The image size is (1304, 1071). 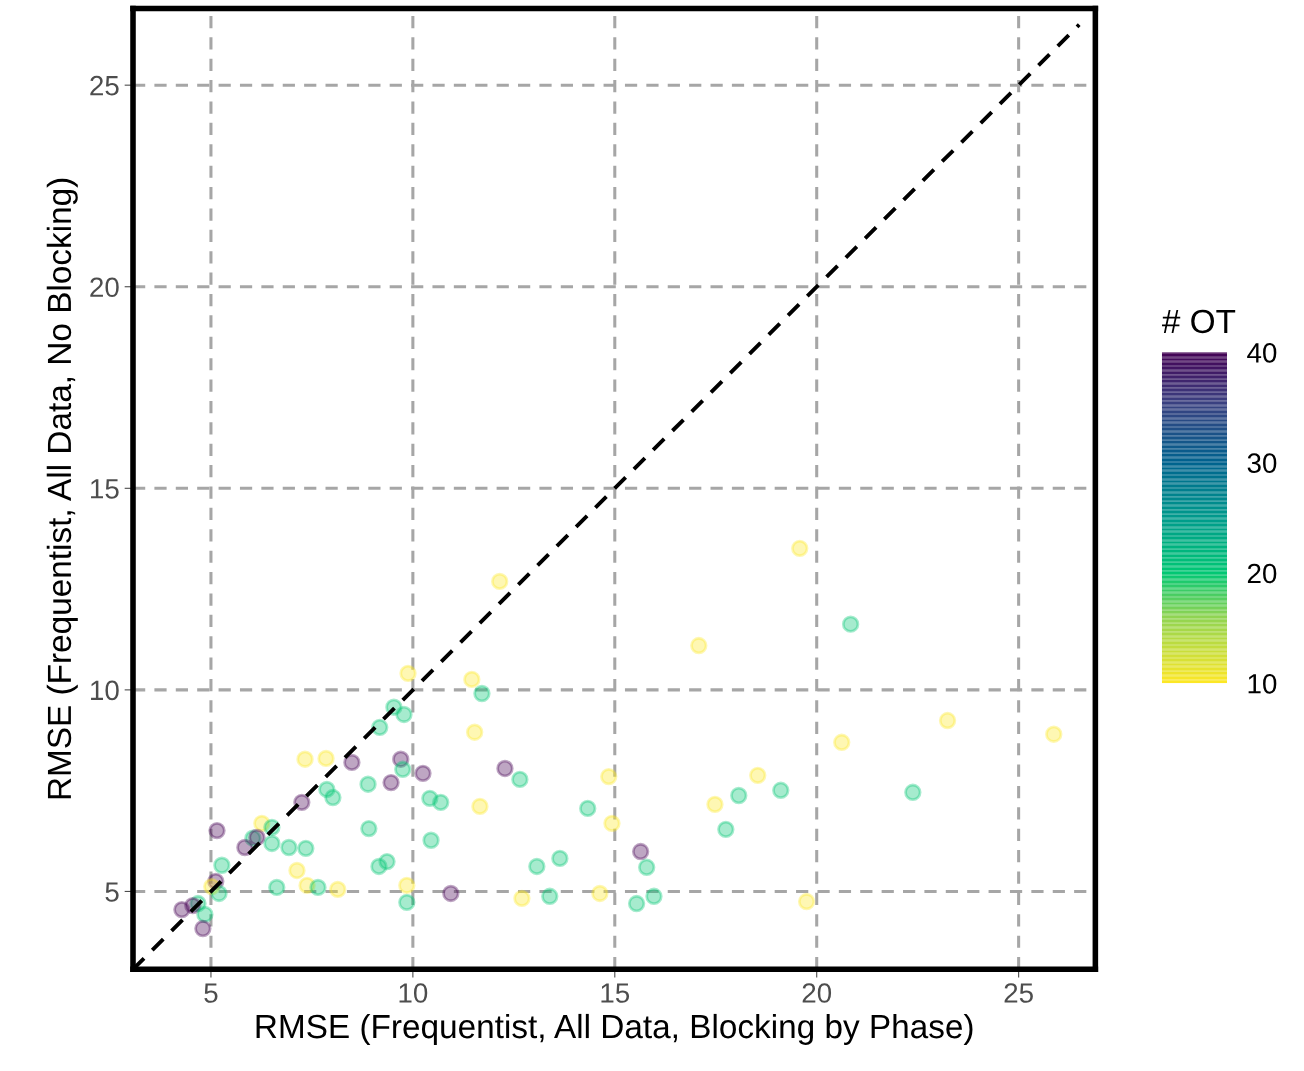 I want to click on x-tick-label: 15, so click(x=615, y=993).